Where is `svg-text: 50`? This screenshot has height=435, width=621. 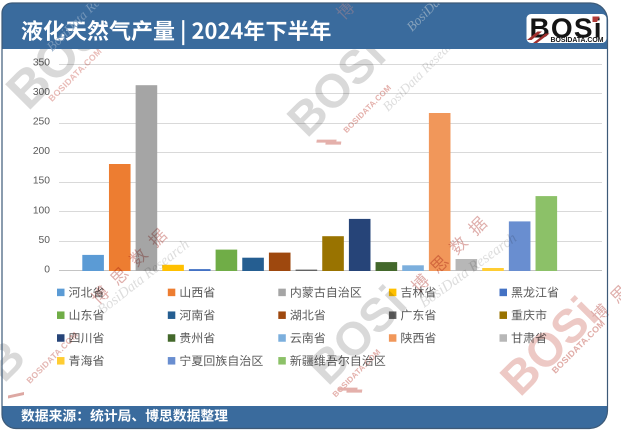
svg-text: 50 is located at coordinates (45, 240).